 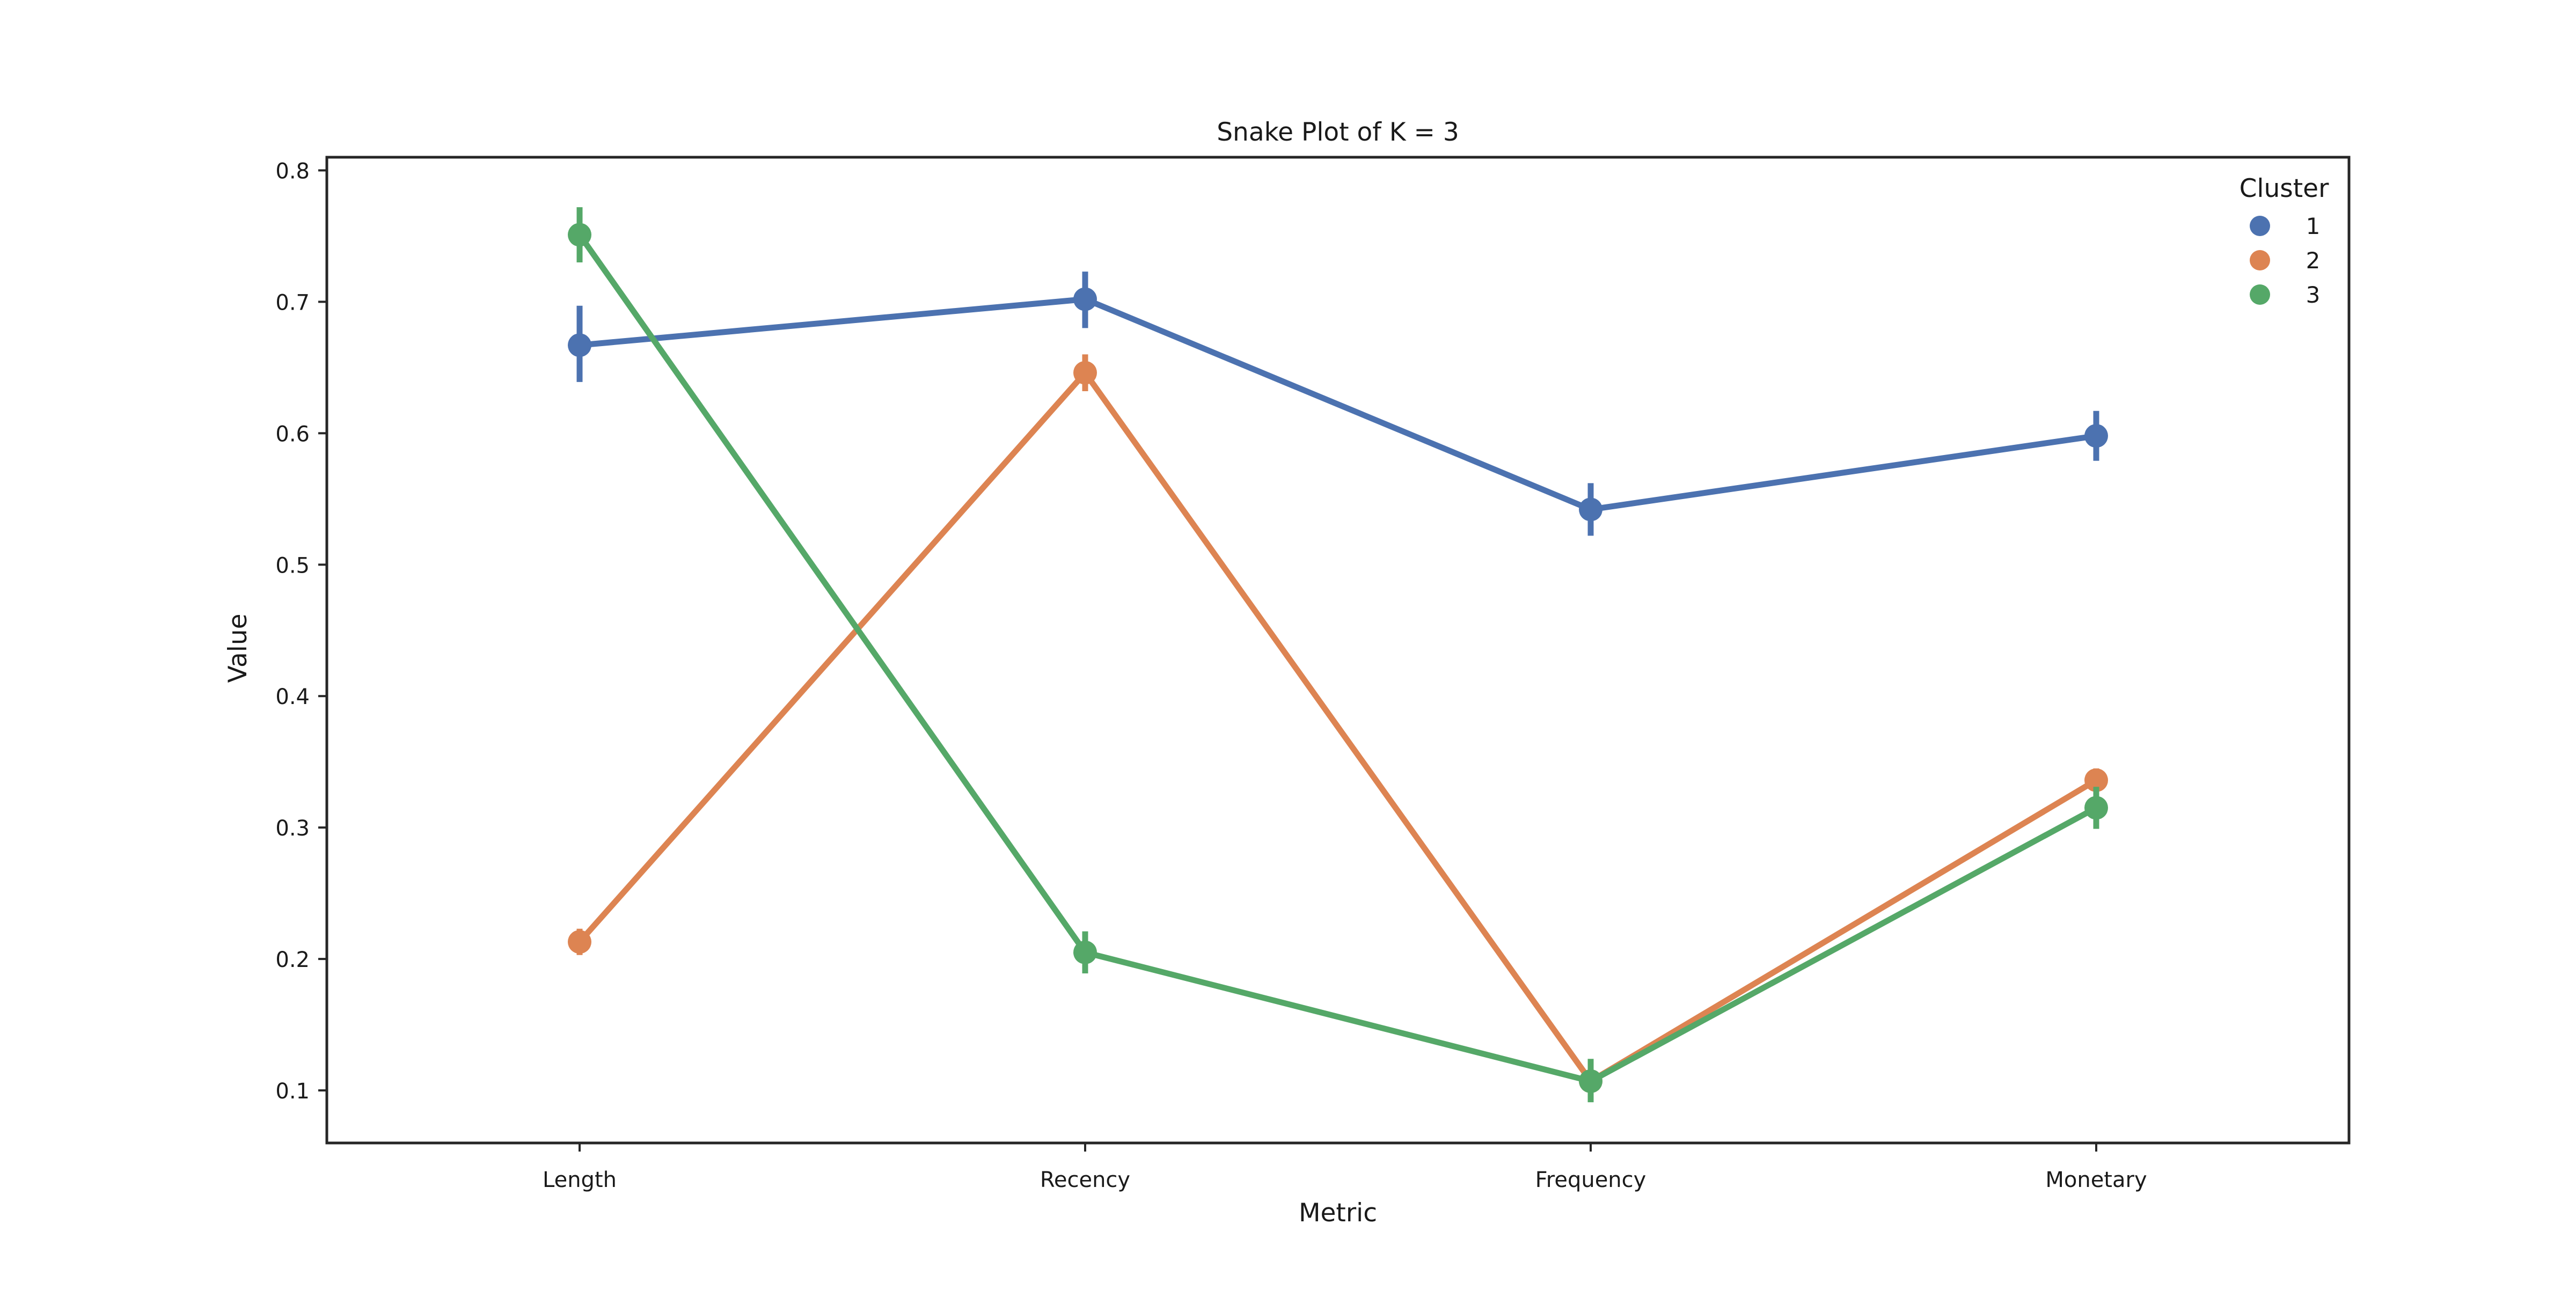 What do you see at coordinates (292, 302) in the screenshot?
I see `y-tick-label: 0.7` at bounding box center [292, 302].